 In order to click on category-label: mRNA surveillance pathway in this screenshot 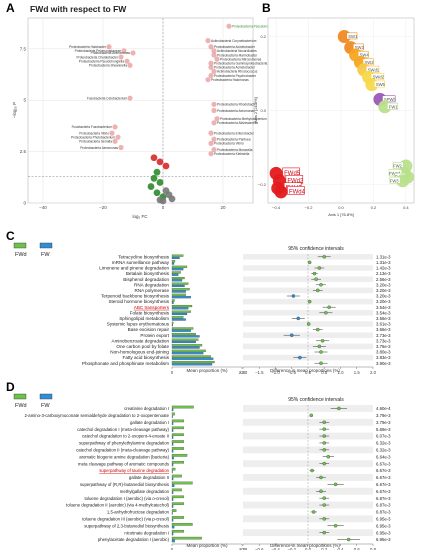, I will do `click(141, 262)`.